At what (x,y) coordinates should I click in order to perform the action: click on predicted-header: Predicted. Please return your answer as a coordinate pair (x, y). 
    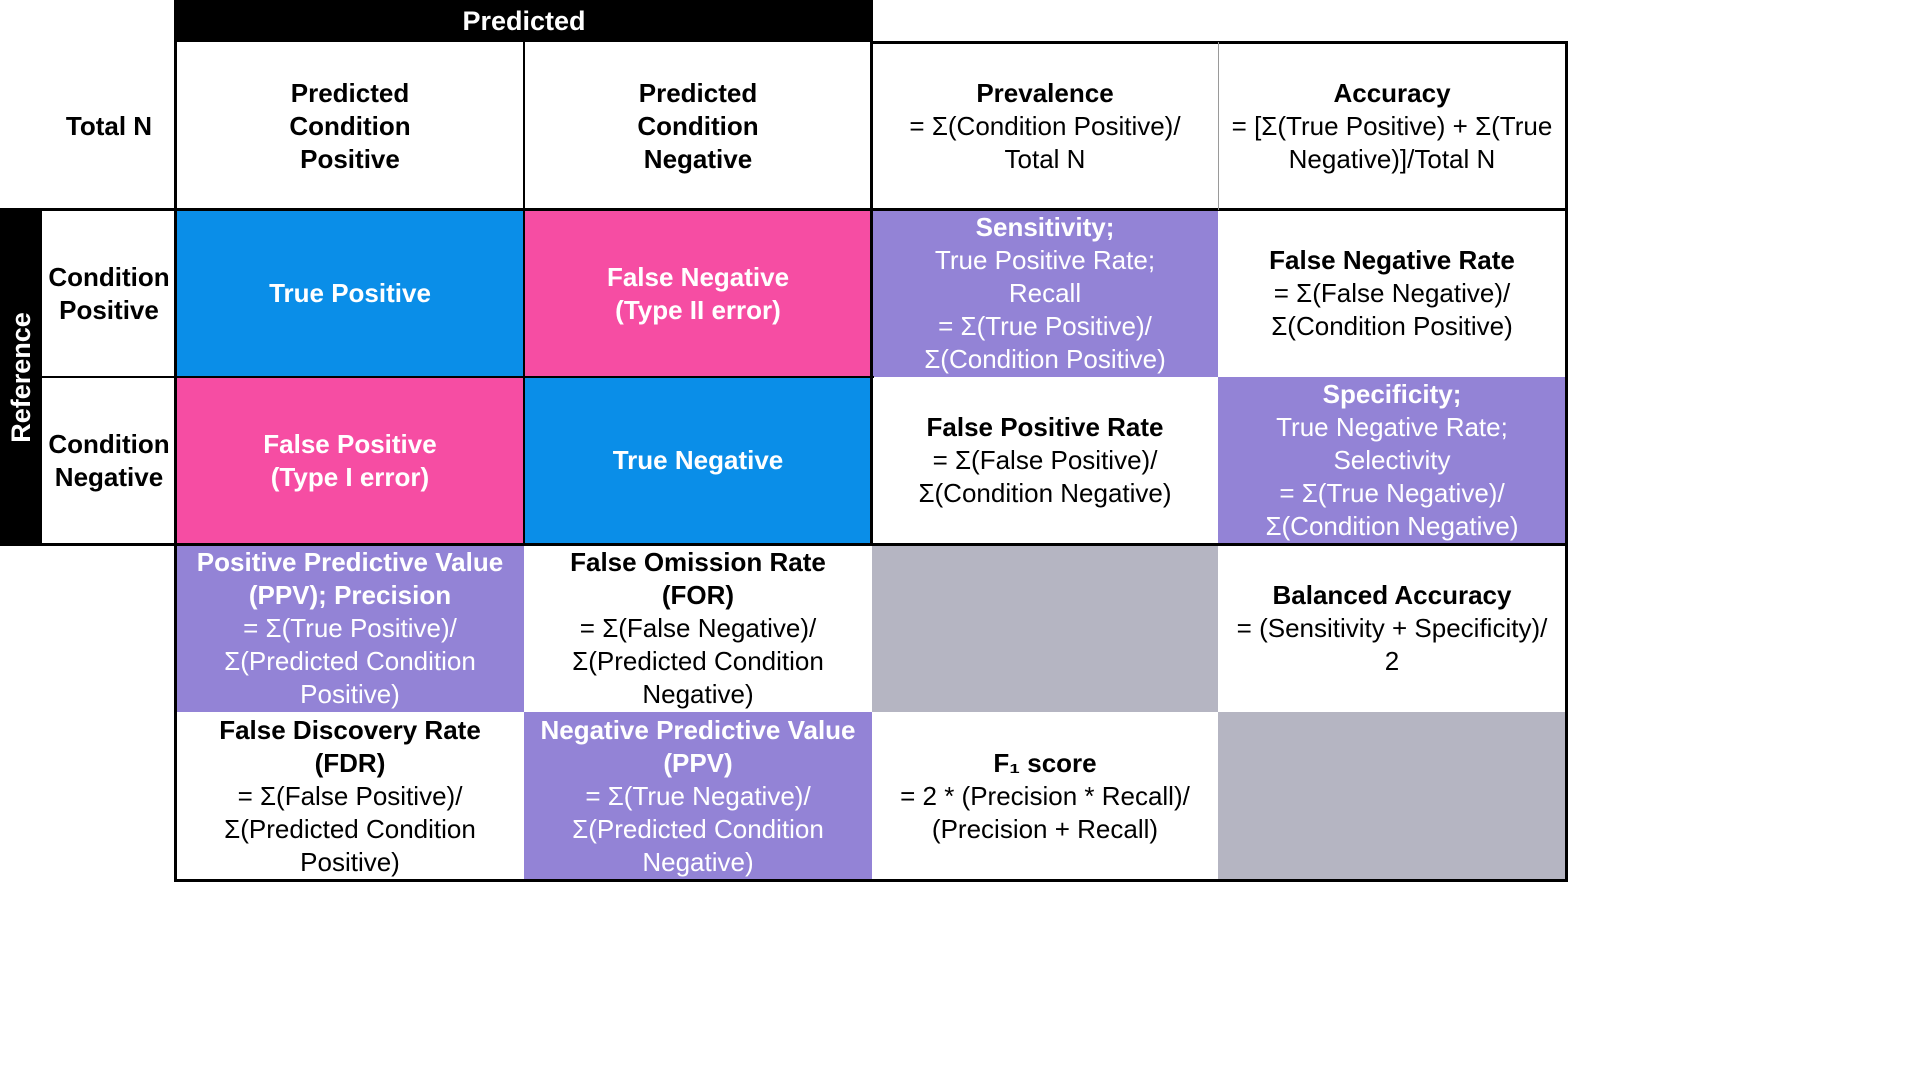
    Looking at the image, I should click on (524, 21).